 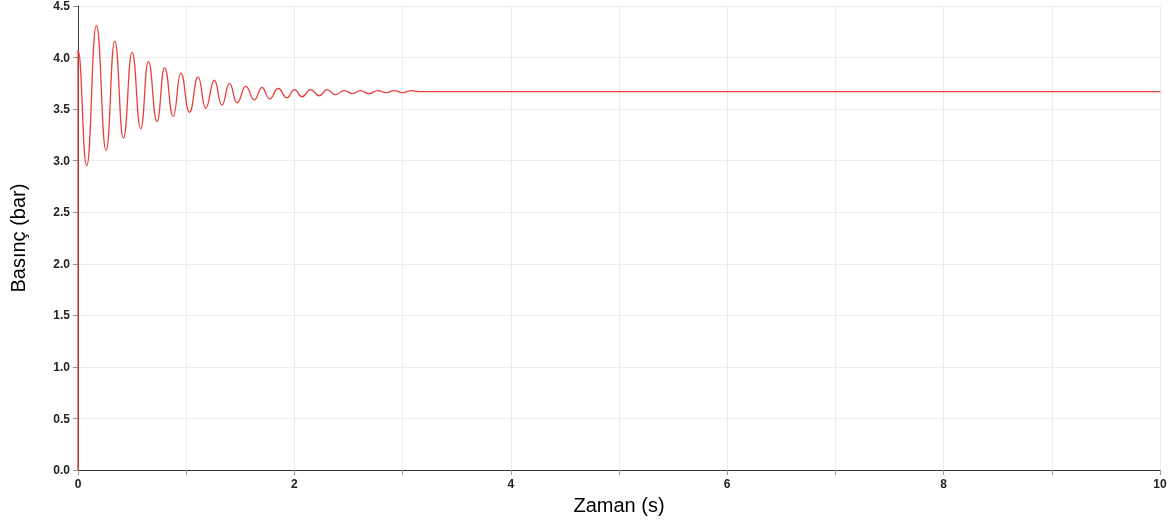 I want to click on x-tick-label: 4, so click(x=511, y=484).